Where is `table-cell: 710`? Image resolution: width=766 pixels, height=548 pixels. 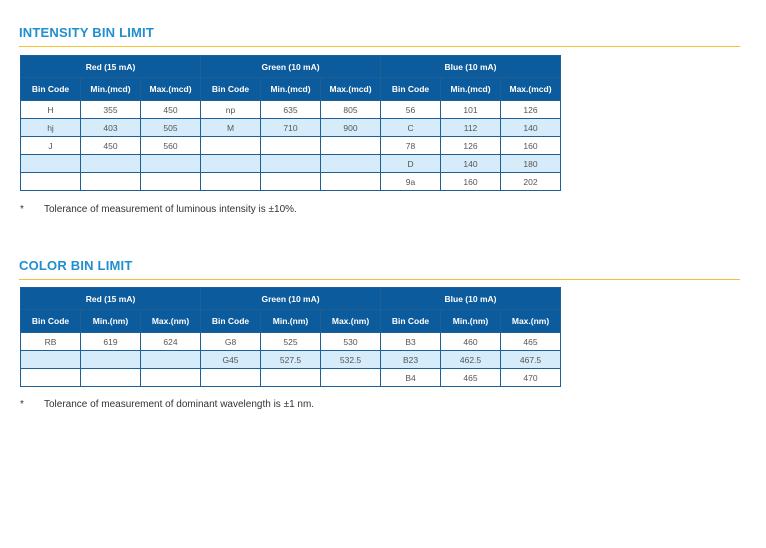
table-cell: 710 is located at coordinates (291, 127).